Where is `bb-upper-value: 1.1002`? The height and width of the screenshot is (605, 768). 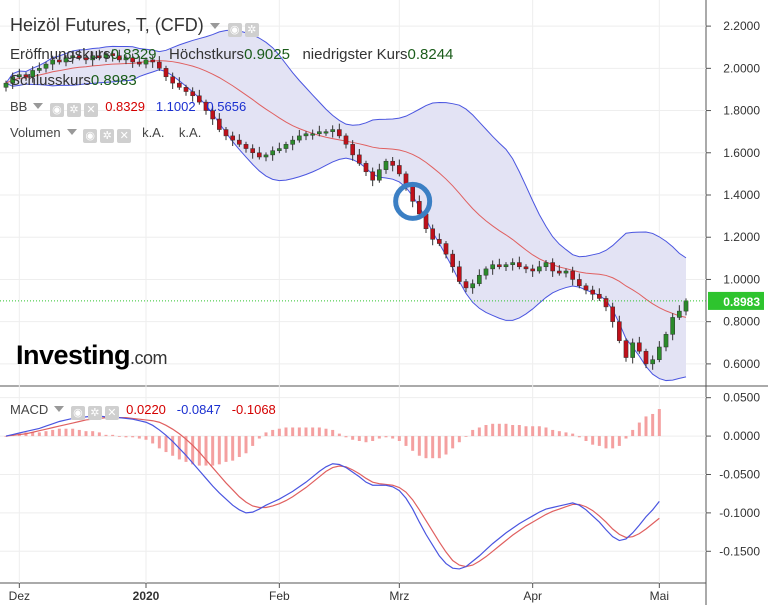
bb-upper-value: 1.1002 is located at coordinates (175, 106).